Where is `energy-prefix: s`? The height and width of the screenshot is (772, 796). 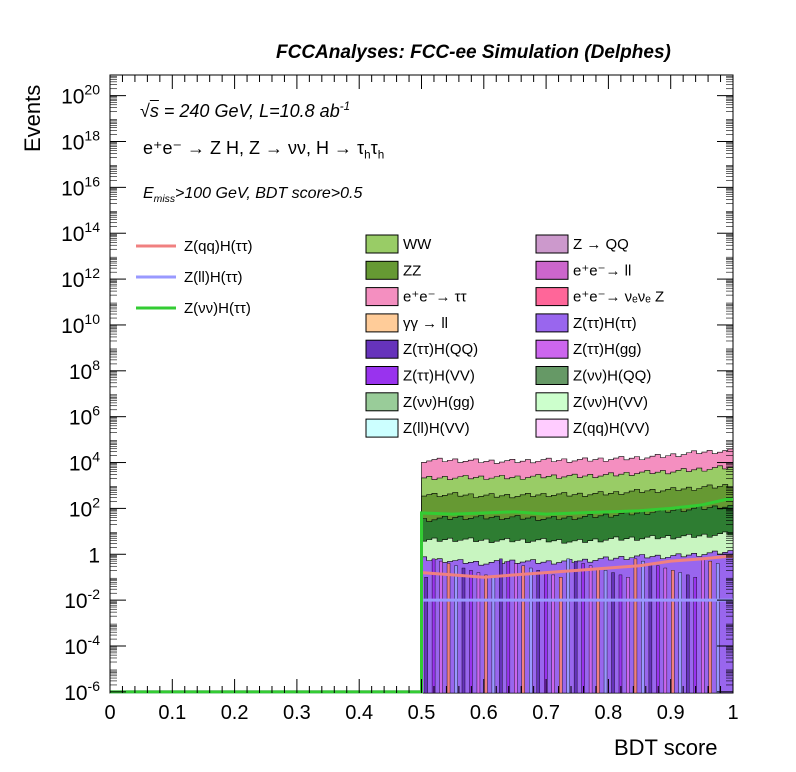
energy-prefix: s is located at coordinates (154, 111).